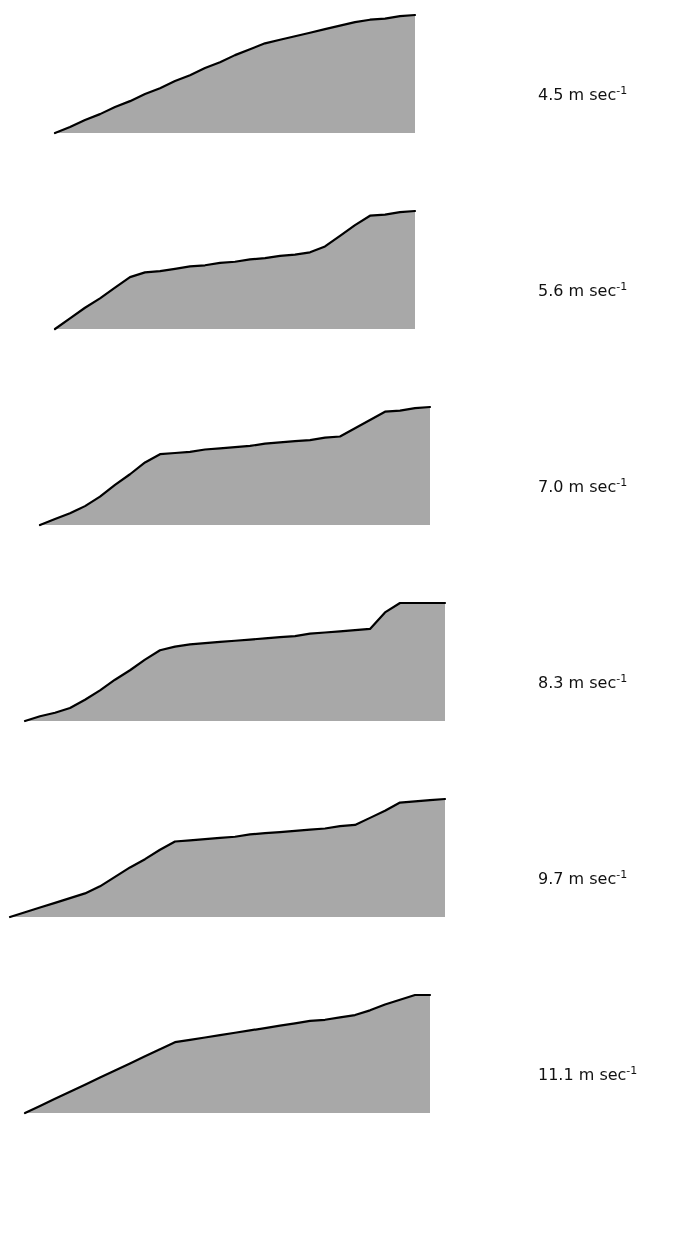  I want to click on text: 5.6 m sec$^{-1}$, so click(583, 289).